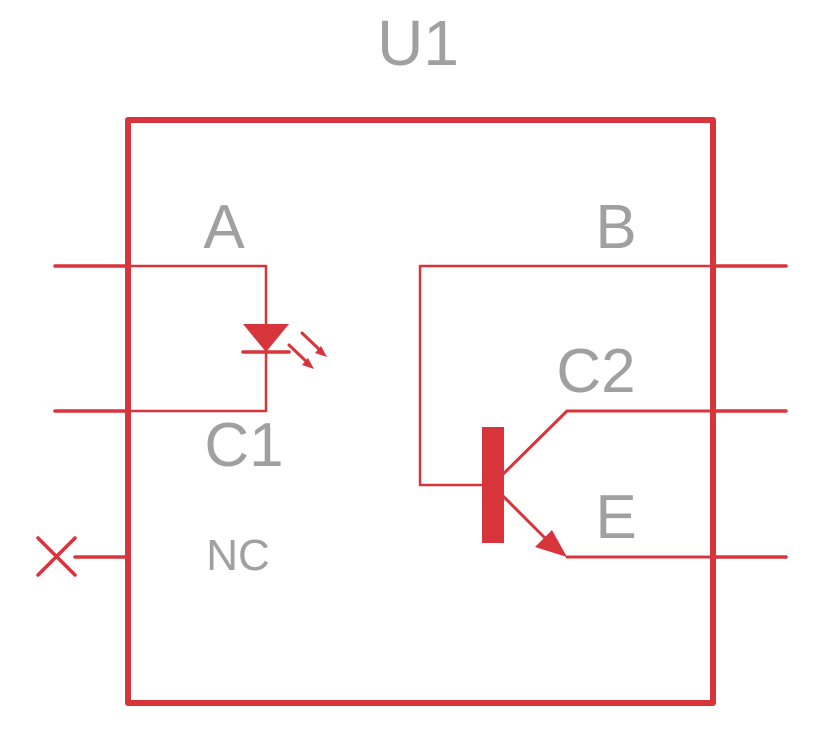 The height and width of the screenshot is (739, 829). Describe the element at coordinates (238, 555) in the screenshot. I see `pin-label-nc: NC` at that location.